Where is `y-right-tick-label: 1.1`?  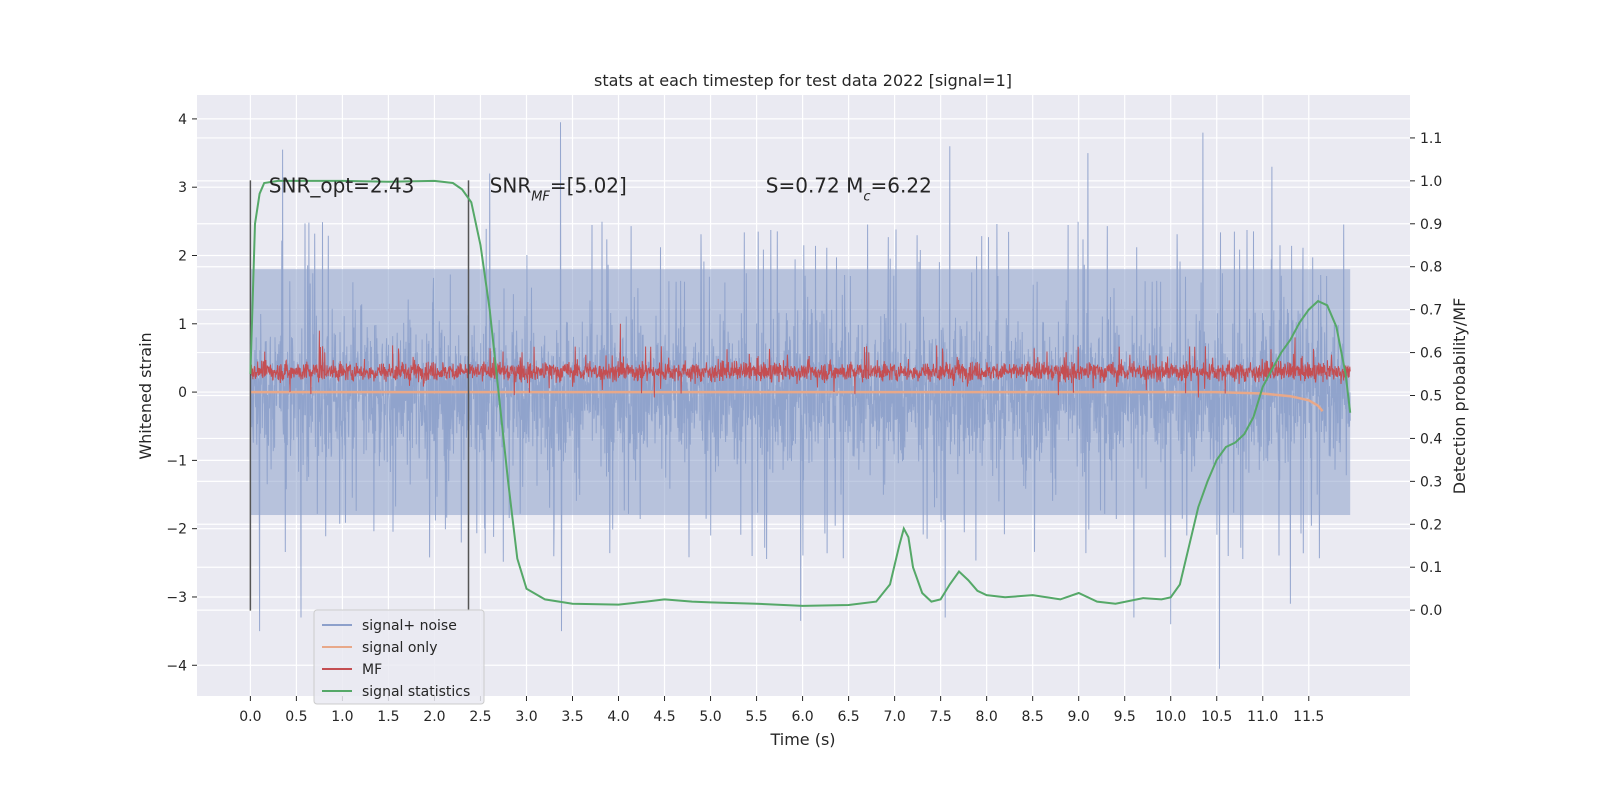
y-right-tick-label: 1.1 is located at coordinates (1431, 139).